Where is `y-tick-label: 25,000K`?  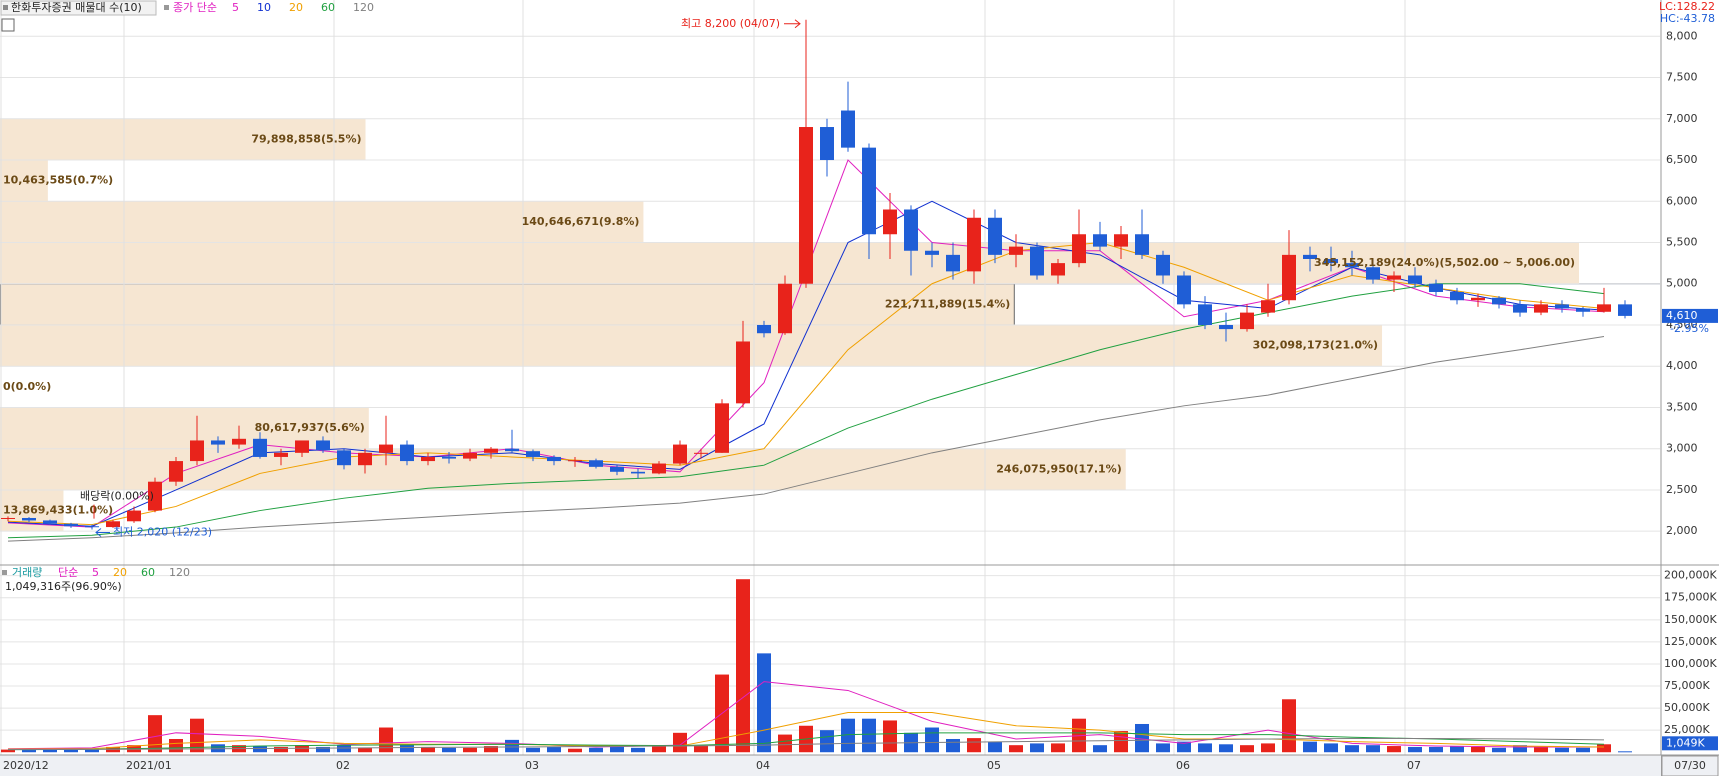
y-tick-label: 25,000K is located at coordinates (1687, 729).